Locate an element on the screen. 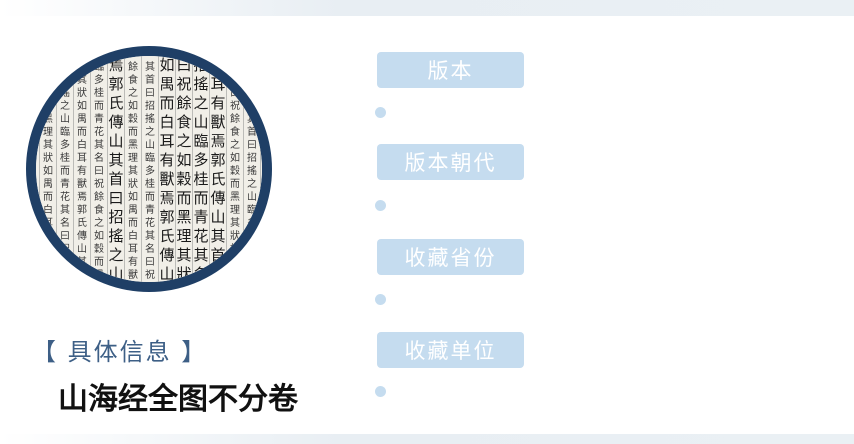 The image size is (854, 444). edition-label: 版本 is located at coordinates (450, 71).